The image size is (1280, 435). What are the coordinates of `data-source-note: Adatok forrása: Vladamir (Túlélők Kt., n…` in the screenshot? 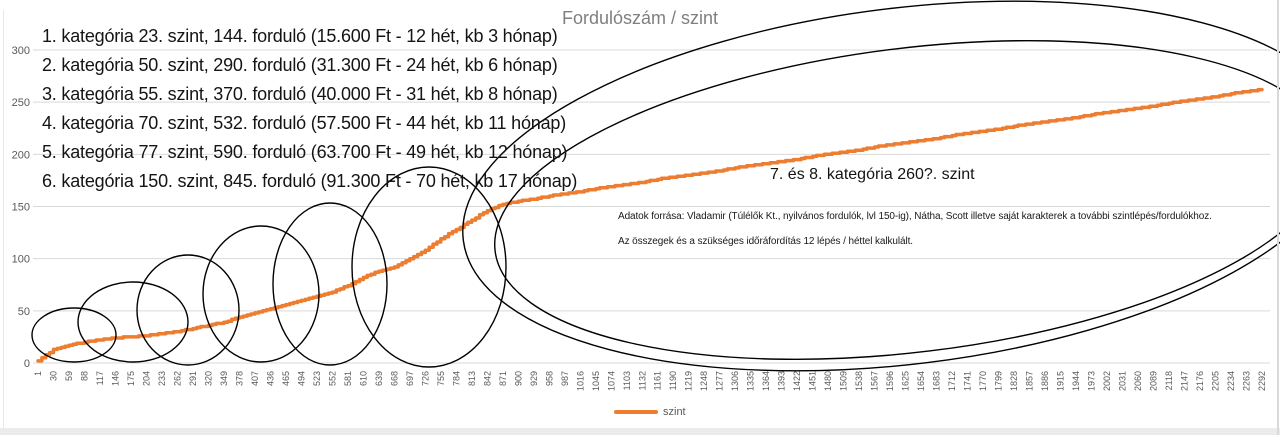 It's located at (915, 216).